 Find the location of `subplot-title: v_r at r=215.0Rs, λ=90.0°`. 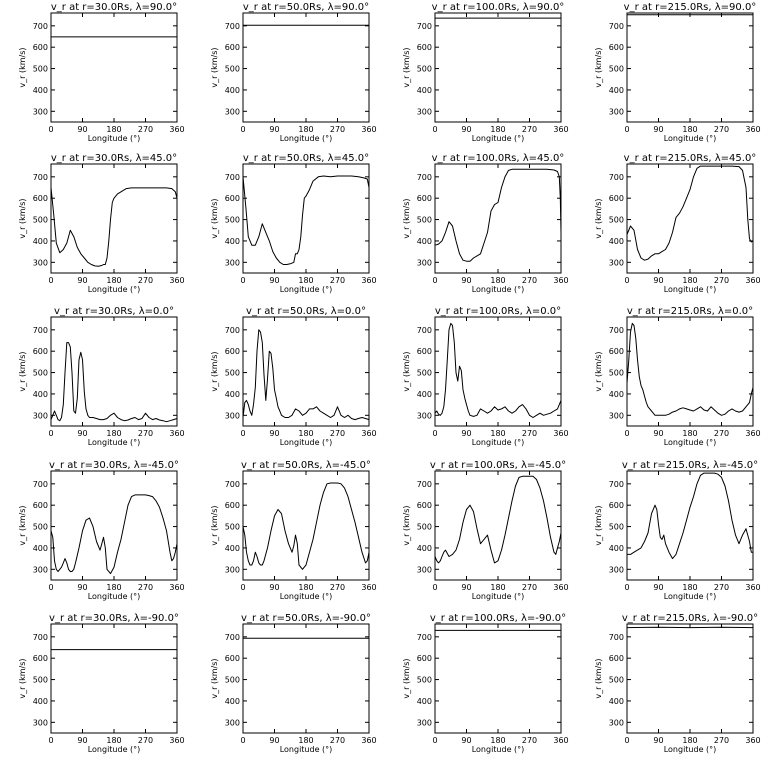

subplot-title: v_r at r=215.0Rs, λ=90.0° is located at coordinates (690, 7).